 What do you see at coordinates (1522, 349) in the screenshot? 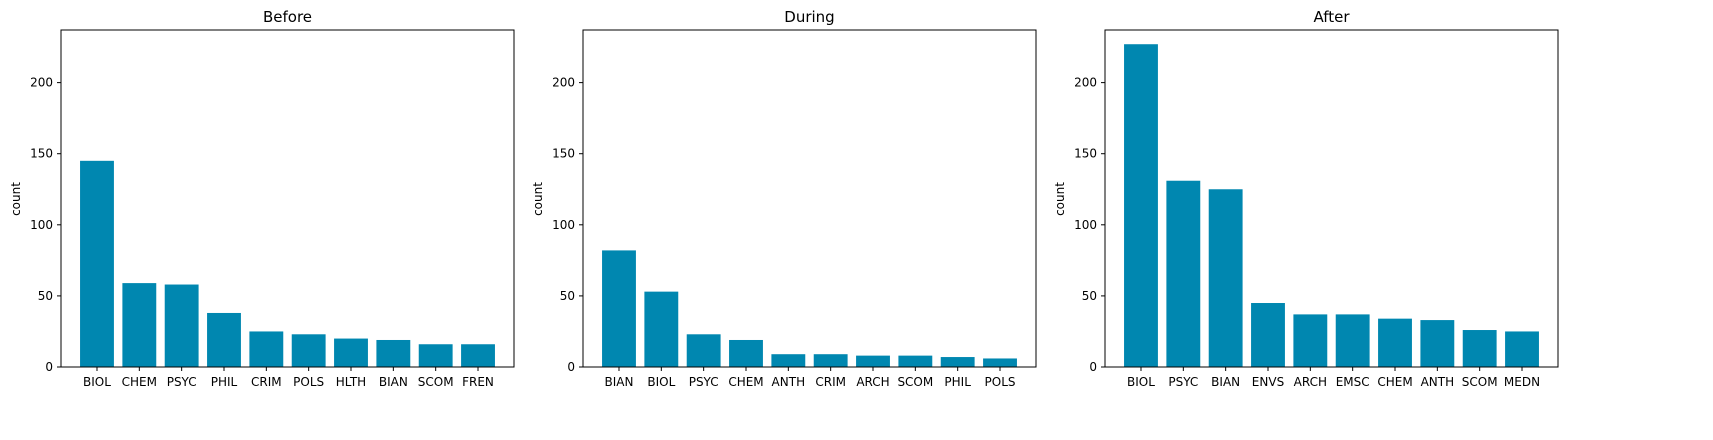
I see `bar-medn` at bounding box center [1522, 349].